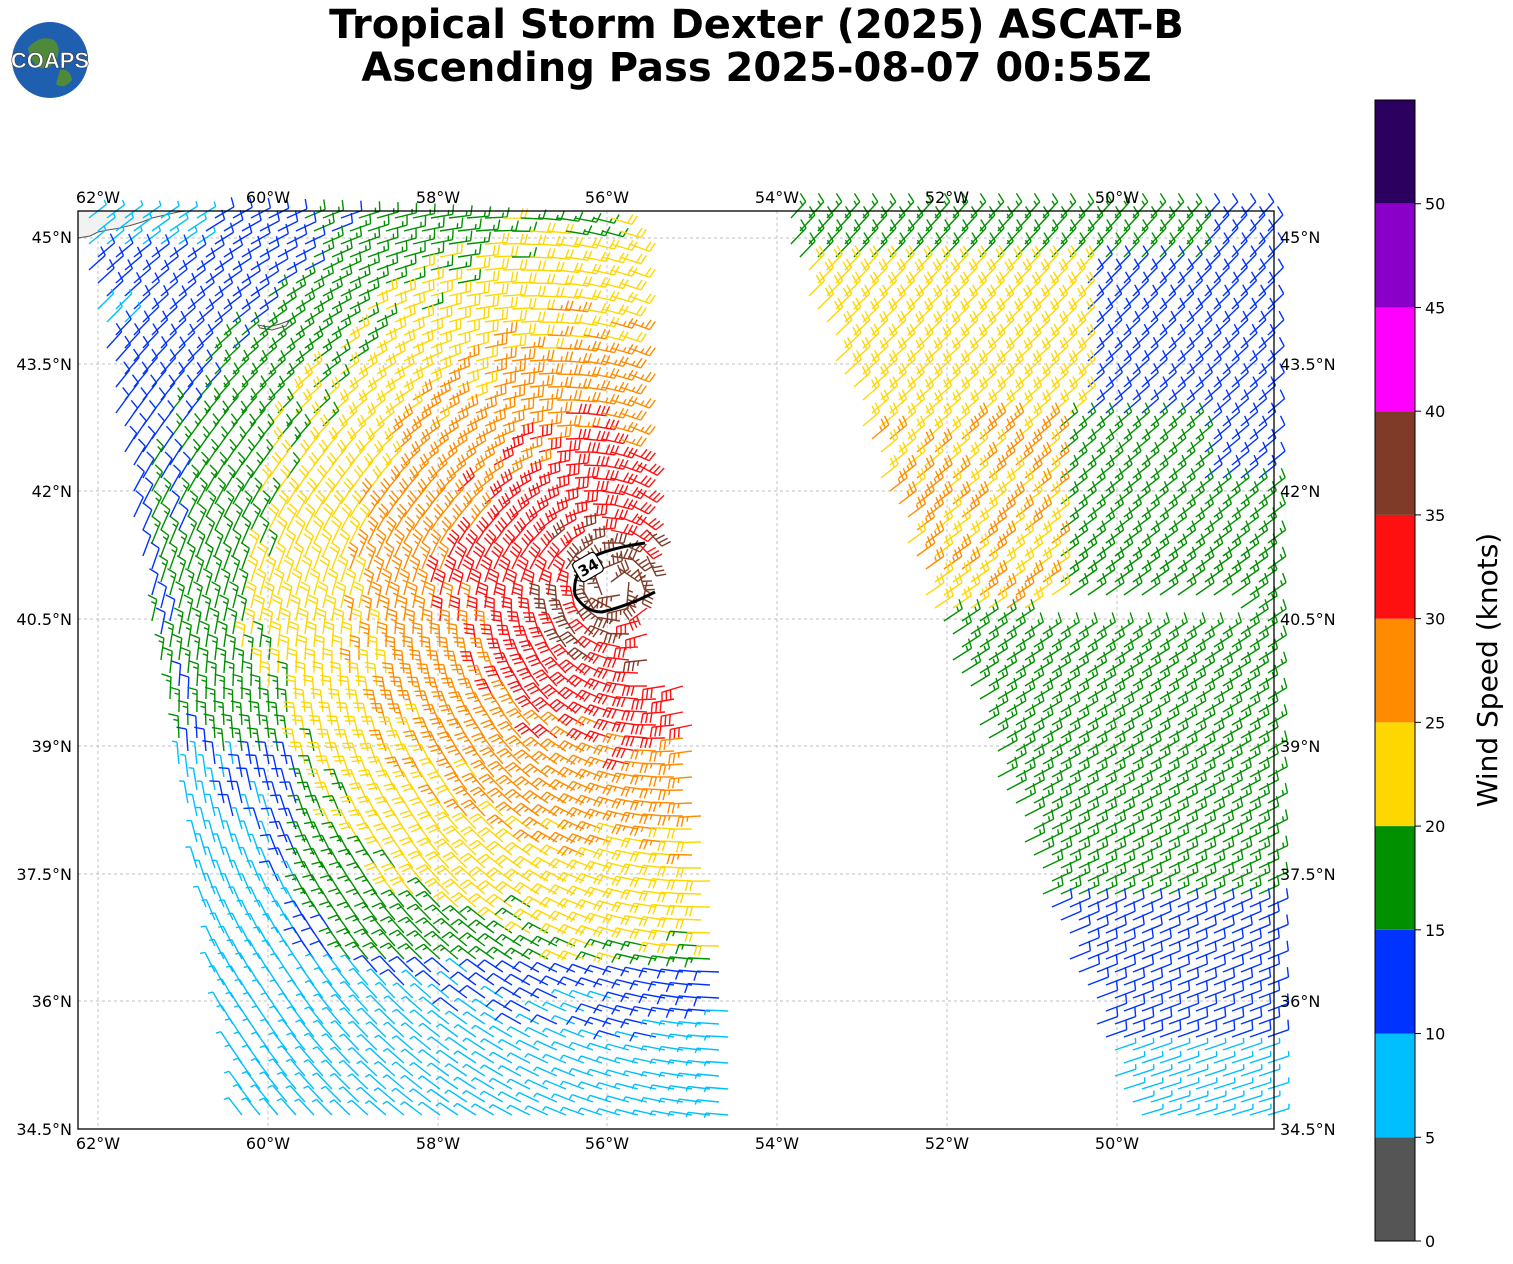  What do you see at coordinates (50, 60) in the screenshot?
I see `logo-text: COAPS` at bounding box center [50, 60].